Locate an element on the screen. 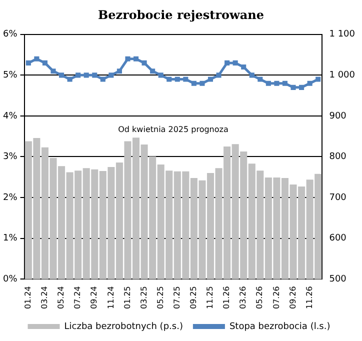  y-tick-label: 6% is located at coordinates (10, 35).